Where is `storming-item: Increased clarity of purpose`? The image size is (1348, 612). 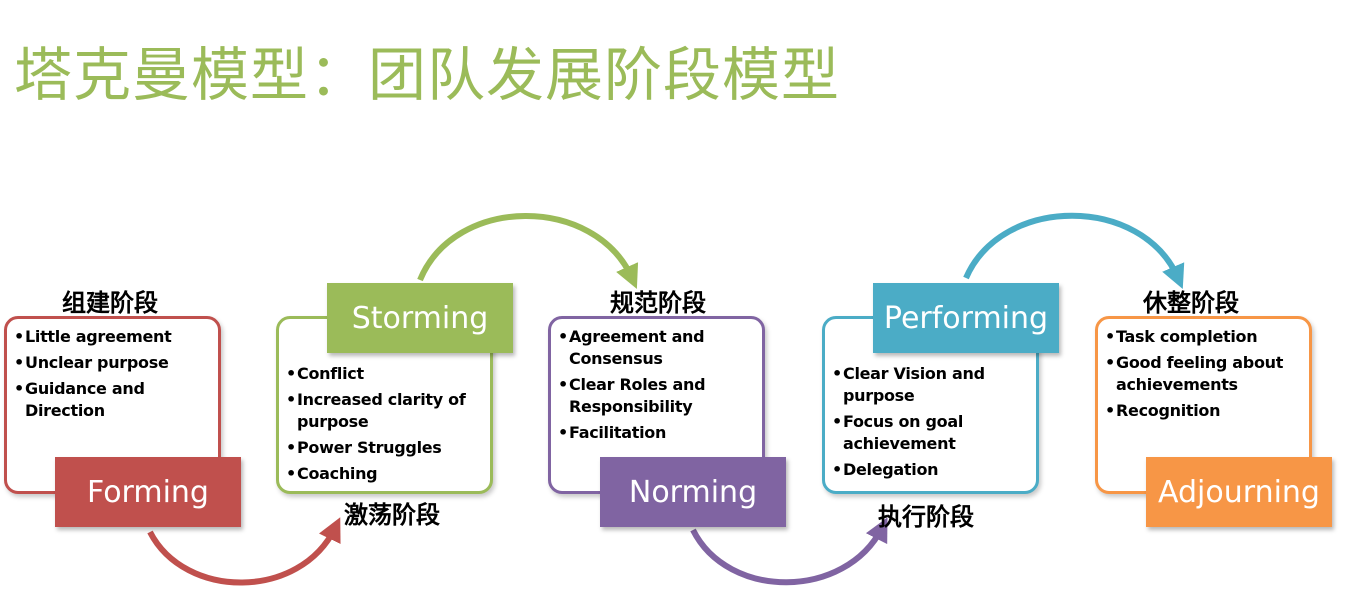 storming-item: Increased clarity of purpose is located at coordinates (387, 411).